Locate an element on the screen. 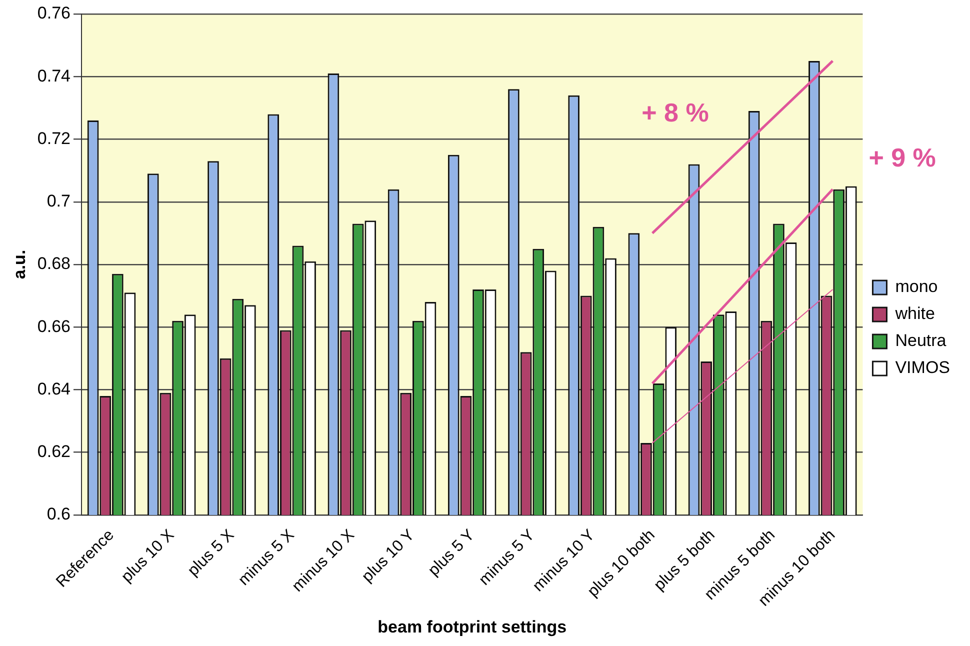  y-tick-label: 0.62 is located at coordinates (53, 452).